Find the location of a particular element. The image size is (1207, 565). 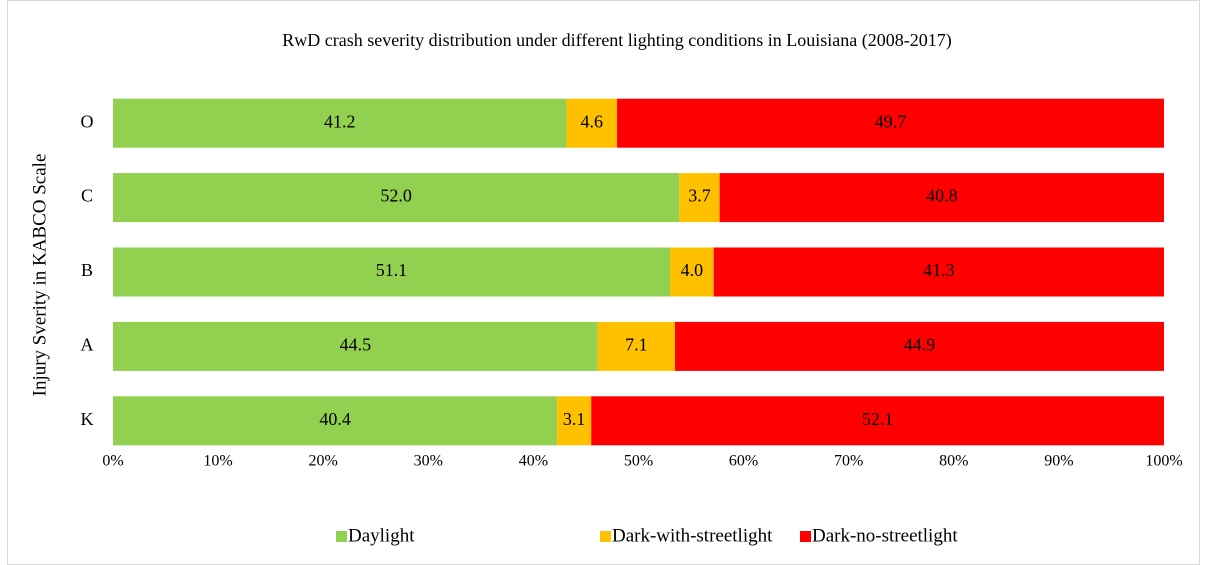

y-tick-label: K is located at coordinates (87, 419).